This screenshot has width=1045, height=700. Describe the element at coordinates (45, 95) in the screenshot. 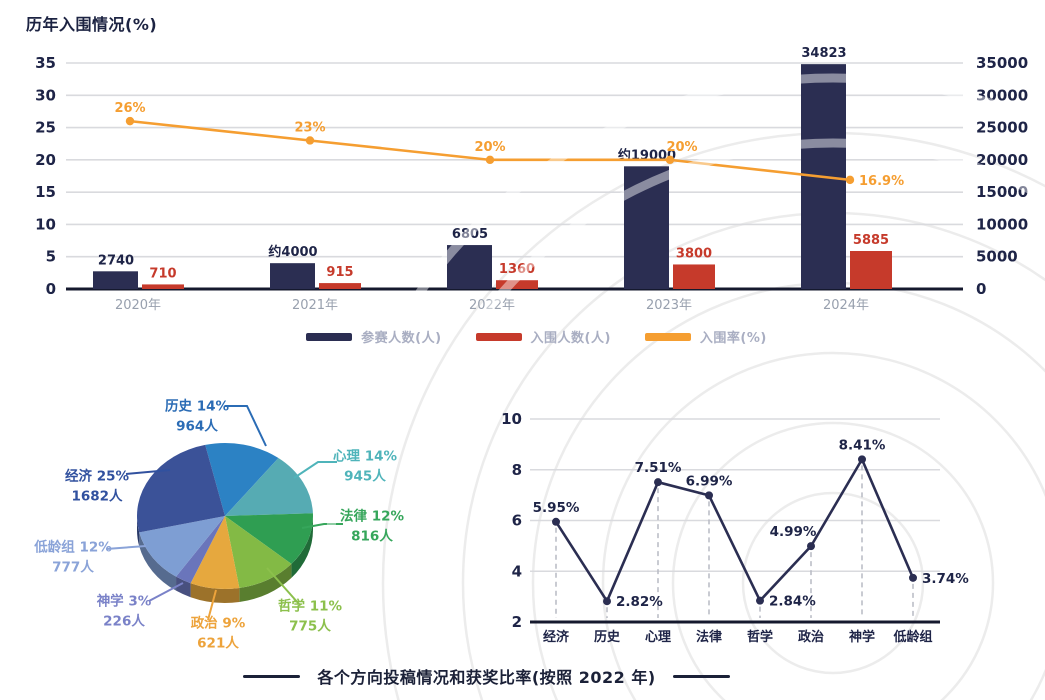

I see `left-axis-tick-label: 30` at that location.